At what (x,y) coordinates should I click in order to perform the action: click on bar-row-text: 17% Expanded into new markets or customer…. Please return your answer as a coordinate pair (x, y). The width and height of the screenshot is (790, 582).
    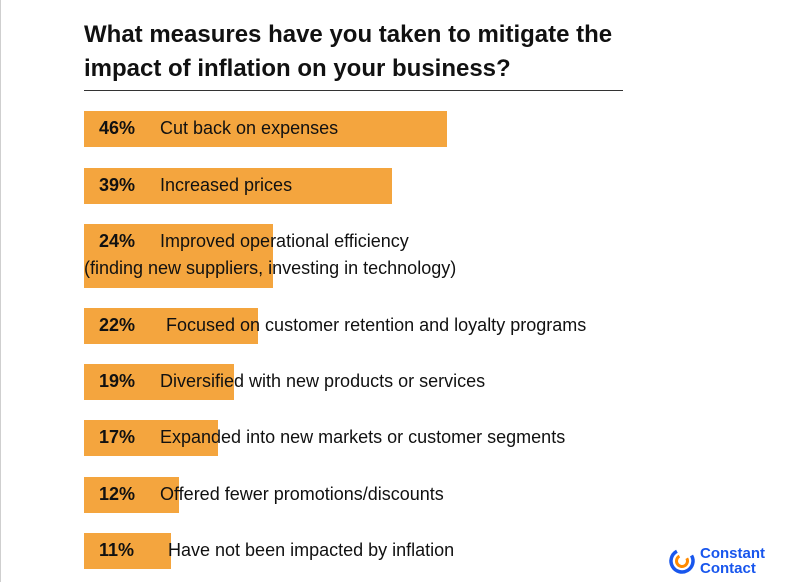
    Looking at the image, I should click on (332, 437).